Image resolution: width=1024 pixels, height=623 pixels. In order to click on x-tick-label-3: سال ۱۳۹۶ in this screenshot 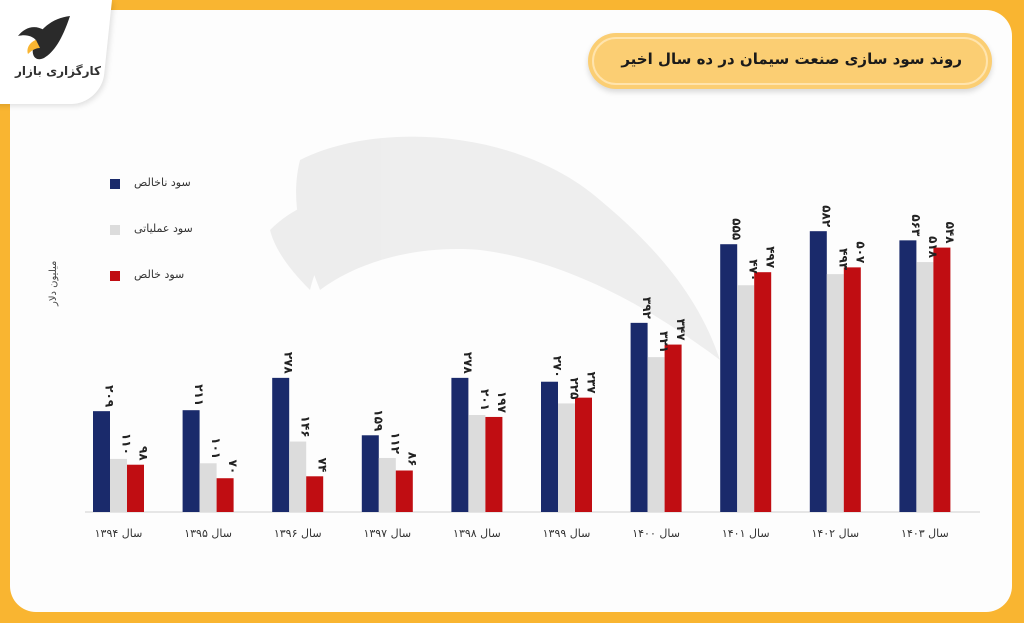, I will do `click(298, 533)`.